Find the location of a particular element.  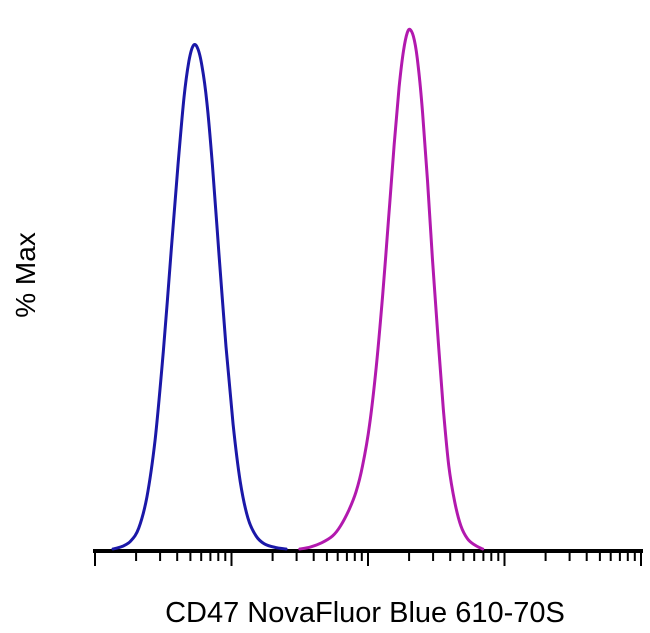

x-axis-label: CD47 NovaFluor Blue 610-70S is located at coordinates (365, 613).